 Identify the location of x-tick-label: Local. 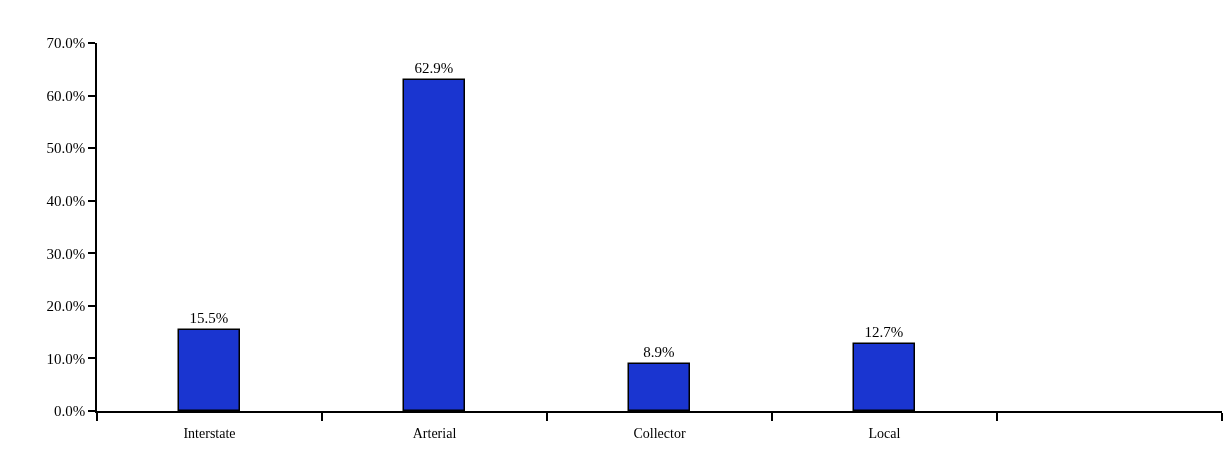
(884, 433).